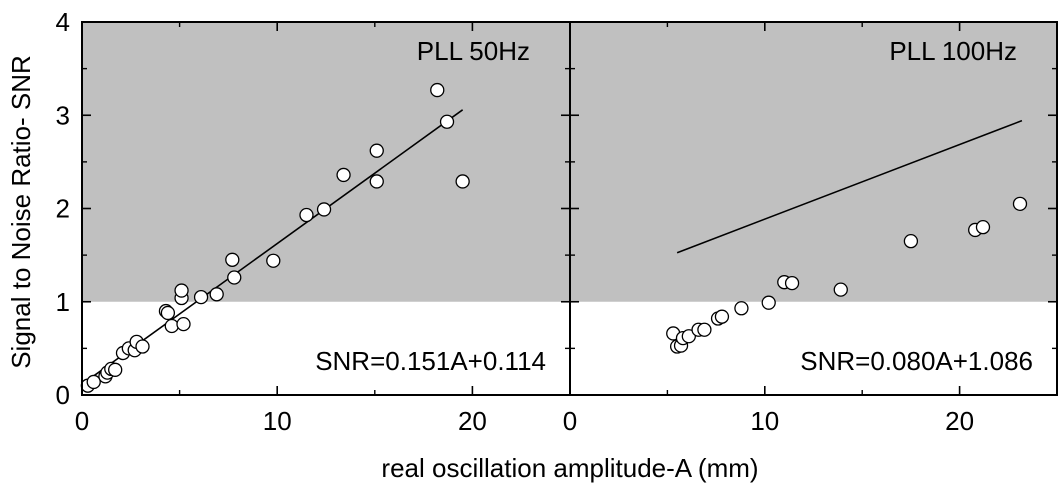  What do you see at coordinates (953, 51) in the screenshot?
I see `panel-label: PLL 100Hz` at bounding box center [953, 51].